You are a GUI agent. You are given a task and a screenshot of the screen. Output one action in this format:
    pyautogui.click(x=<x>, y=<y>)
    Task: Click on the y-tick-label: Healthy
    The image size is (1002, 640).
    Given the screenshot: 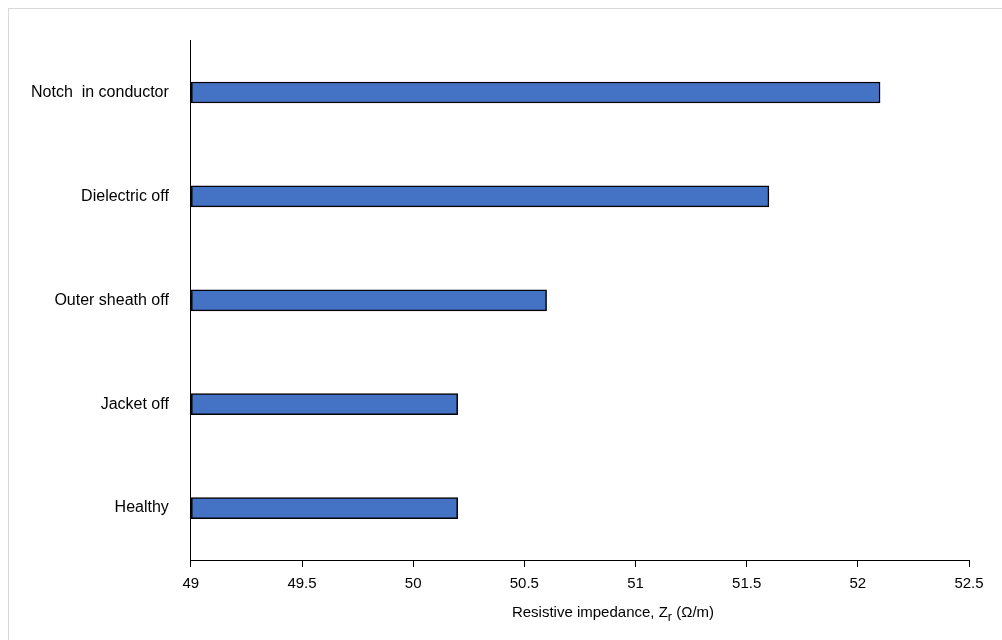 What is the action you would take?
    pyautogui.click(x=141, y=507)
    